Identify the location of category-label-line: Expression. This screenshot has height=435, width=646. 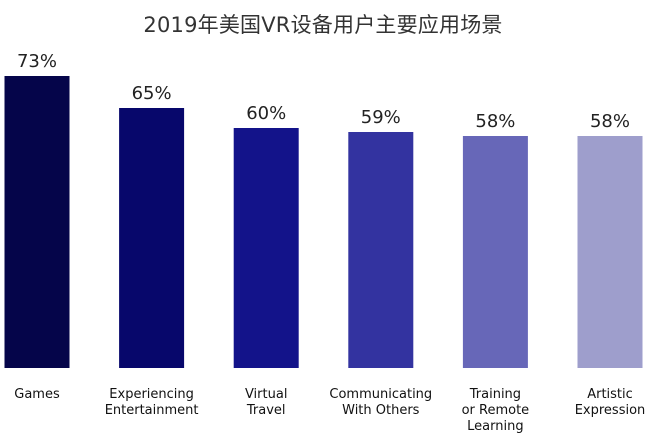
(610, 410).